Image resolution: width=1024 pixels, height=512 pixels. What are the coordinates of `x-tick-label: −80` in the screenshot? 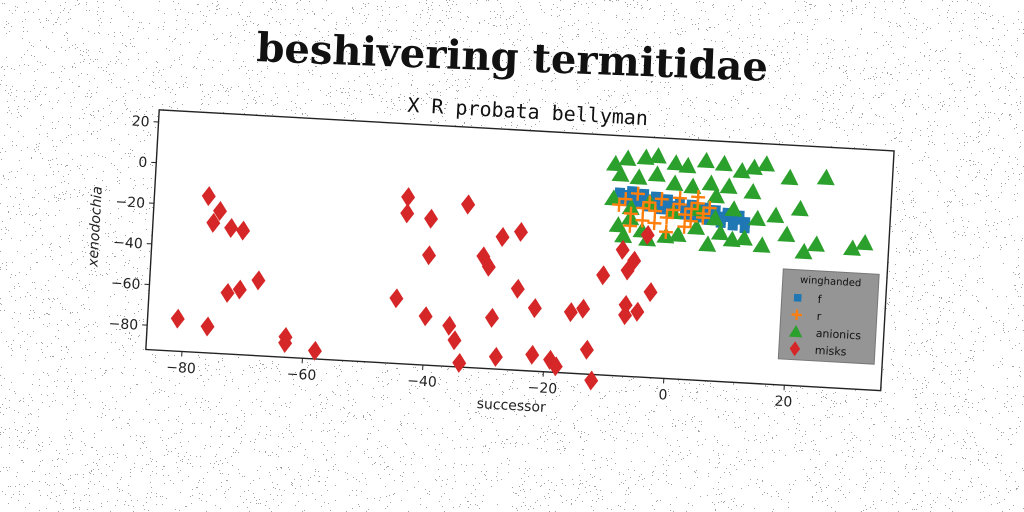 It's located at (181, 369).